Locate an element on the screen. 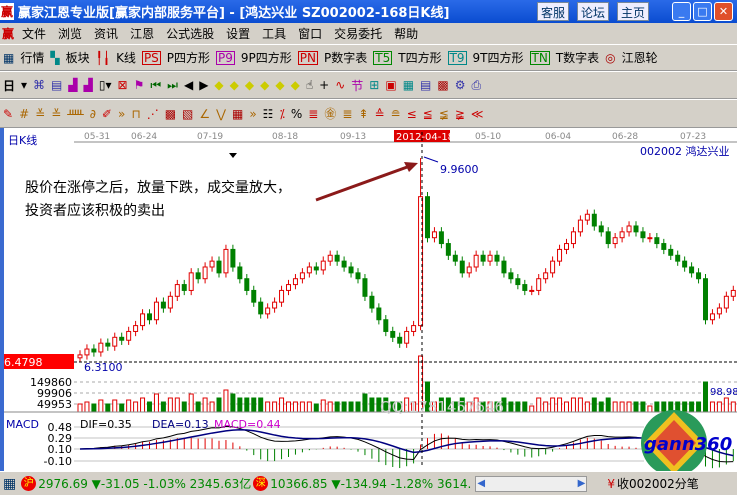 Image resolution: width=737 pixels, height=495 pixels. menu-file: 文件 is located at coordinates (34, 34).